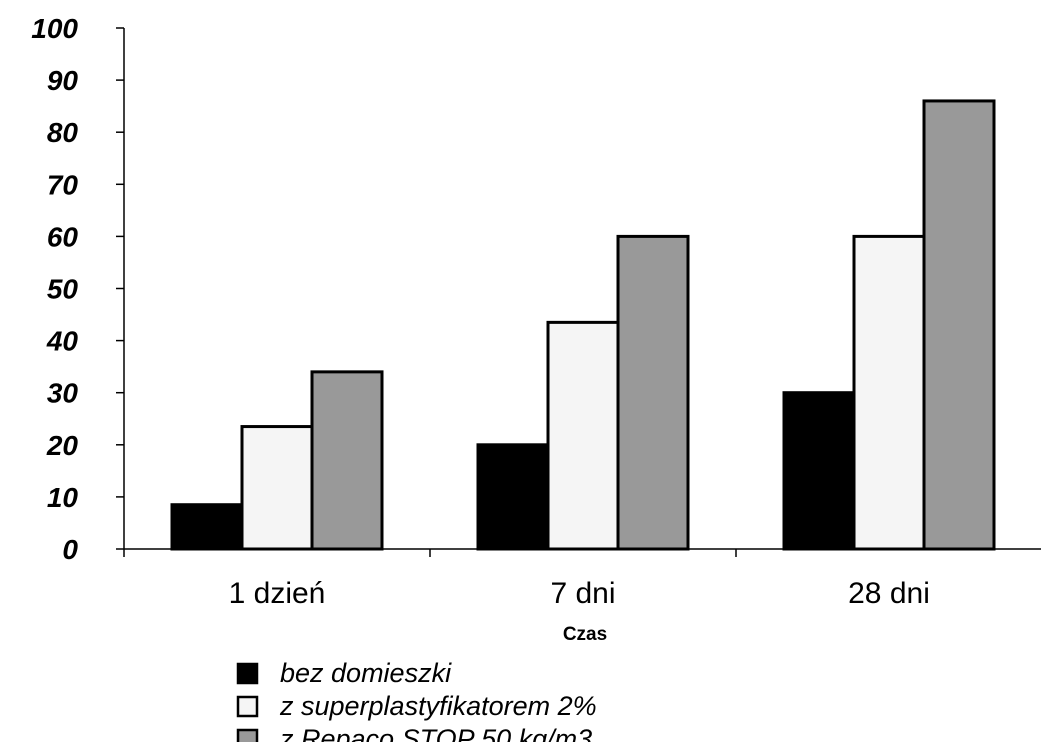  What do you see at coordinates (63, 184) in the screenshot?
I see `y-tick-label: 70` at bounding box center [63, 184].